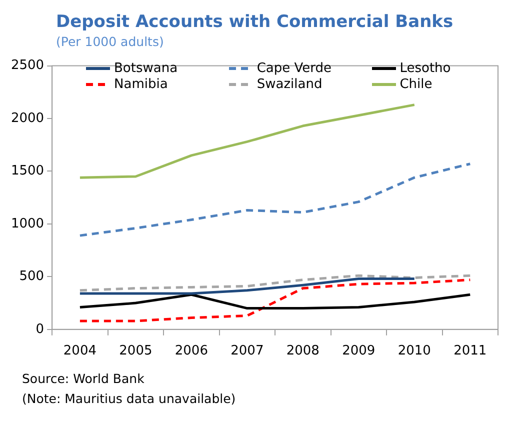 The width and height of the screenshot is (514, 430). Describe the element at coordinates (110, 41) in the screenshot. I see `chart-subtitle: (Per 1000 adults)` at that location.